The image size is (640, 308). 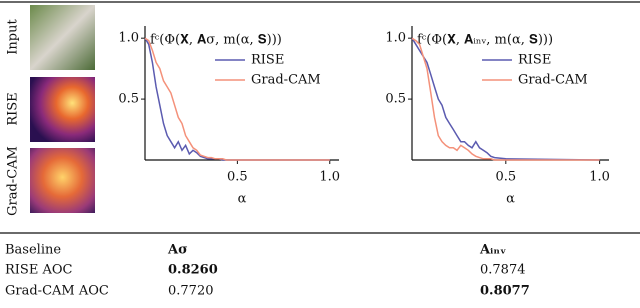 What do you see at coordinates (33, 250) in the screenshot?
I see `table-header: Baseline` at bounding box center [33, 250].